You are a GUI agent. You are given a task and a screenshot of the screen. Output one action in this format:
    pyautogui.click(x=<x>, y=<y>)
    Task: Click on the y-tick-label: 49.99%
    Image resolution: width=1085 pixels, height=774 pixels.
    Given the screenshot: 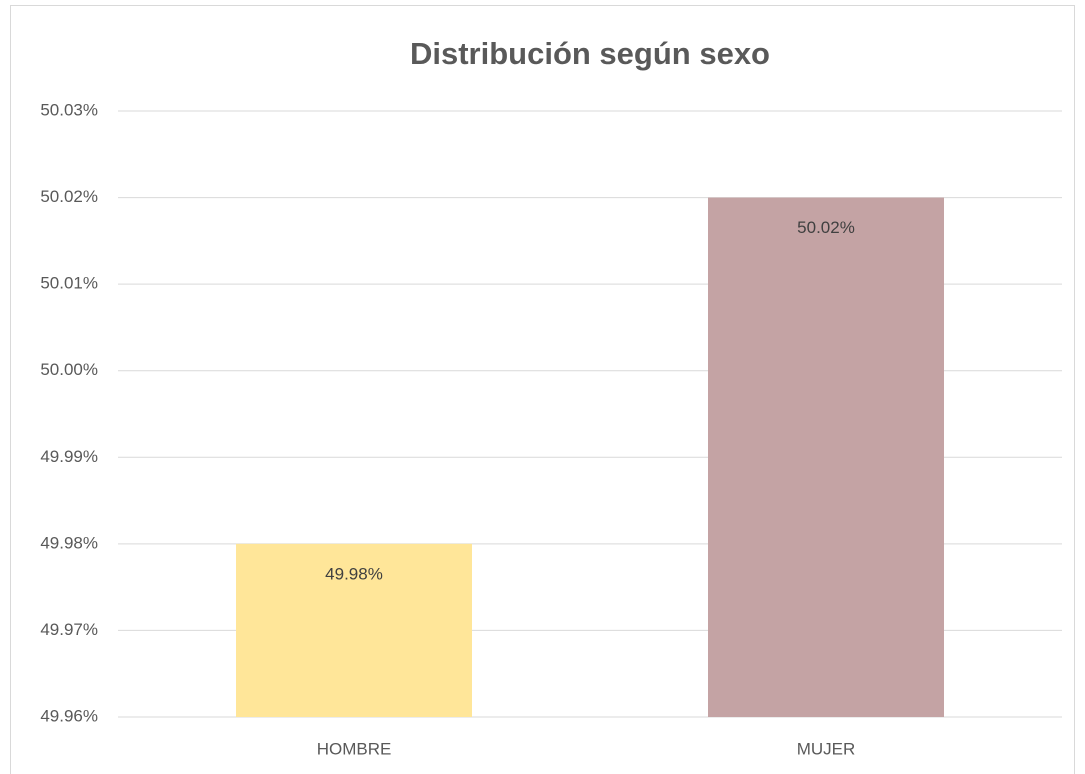 What is the action you would take?
    pyautogui.click(x=69, y=456)
    